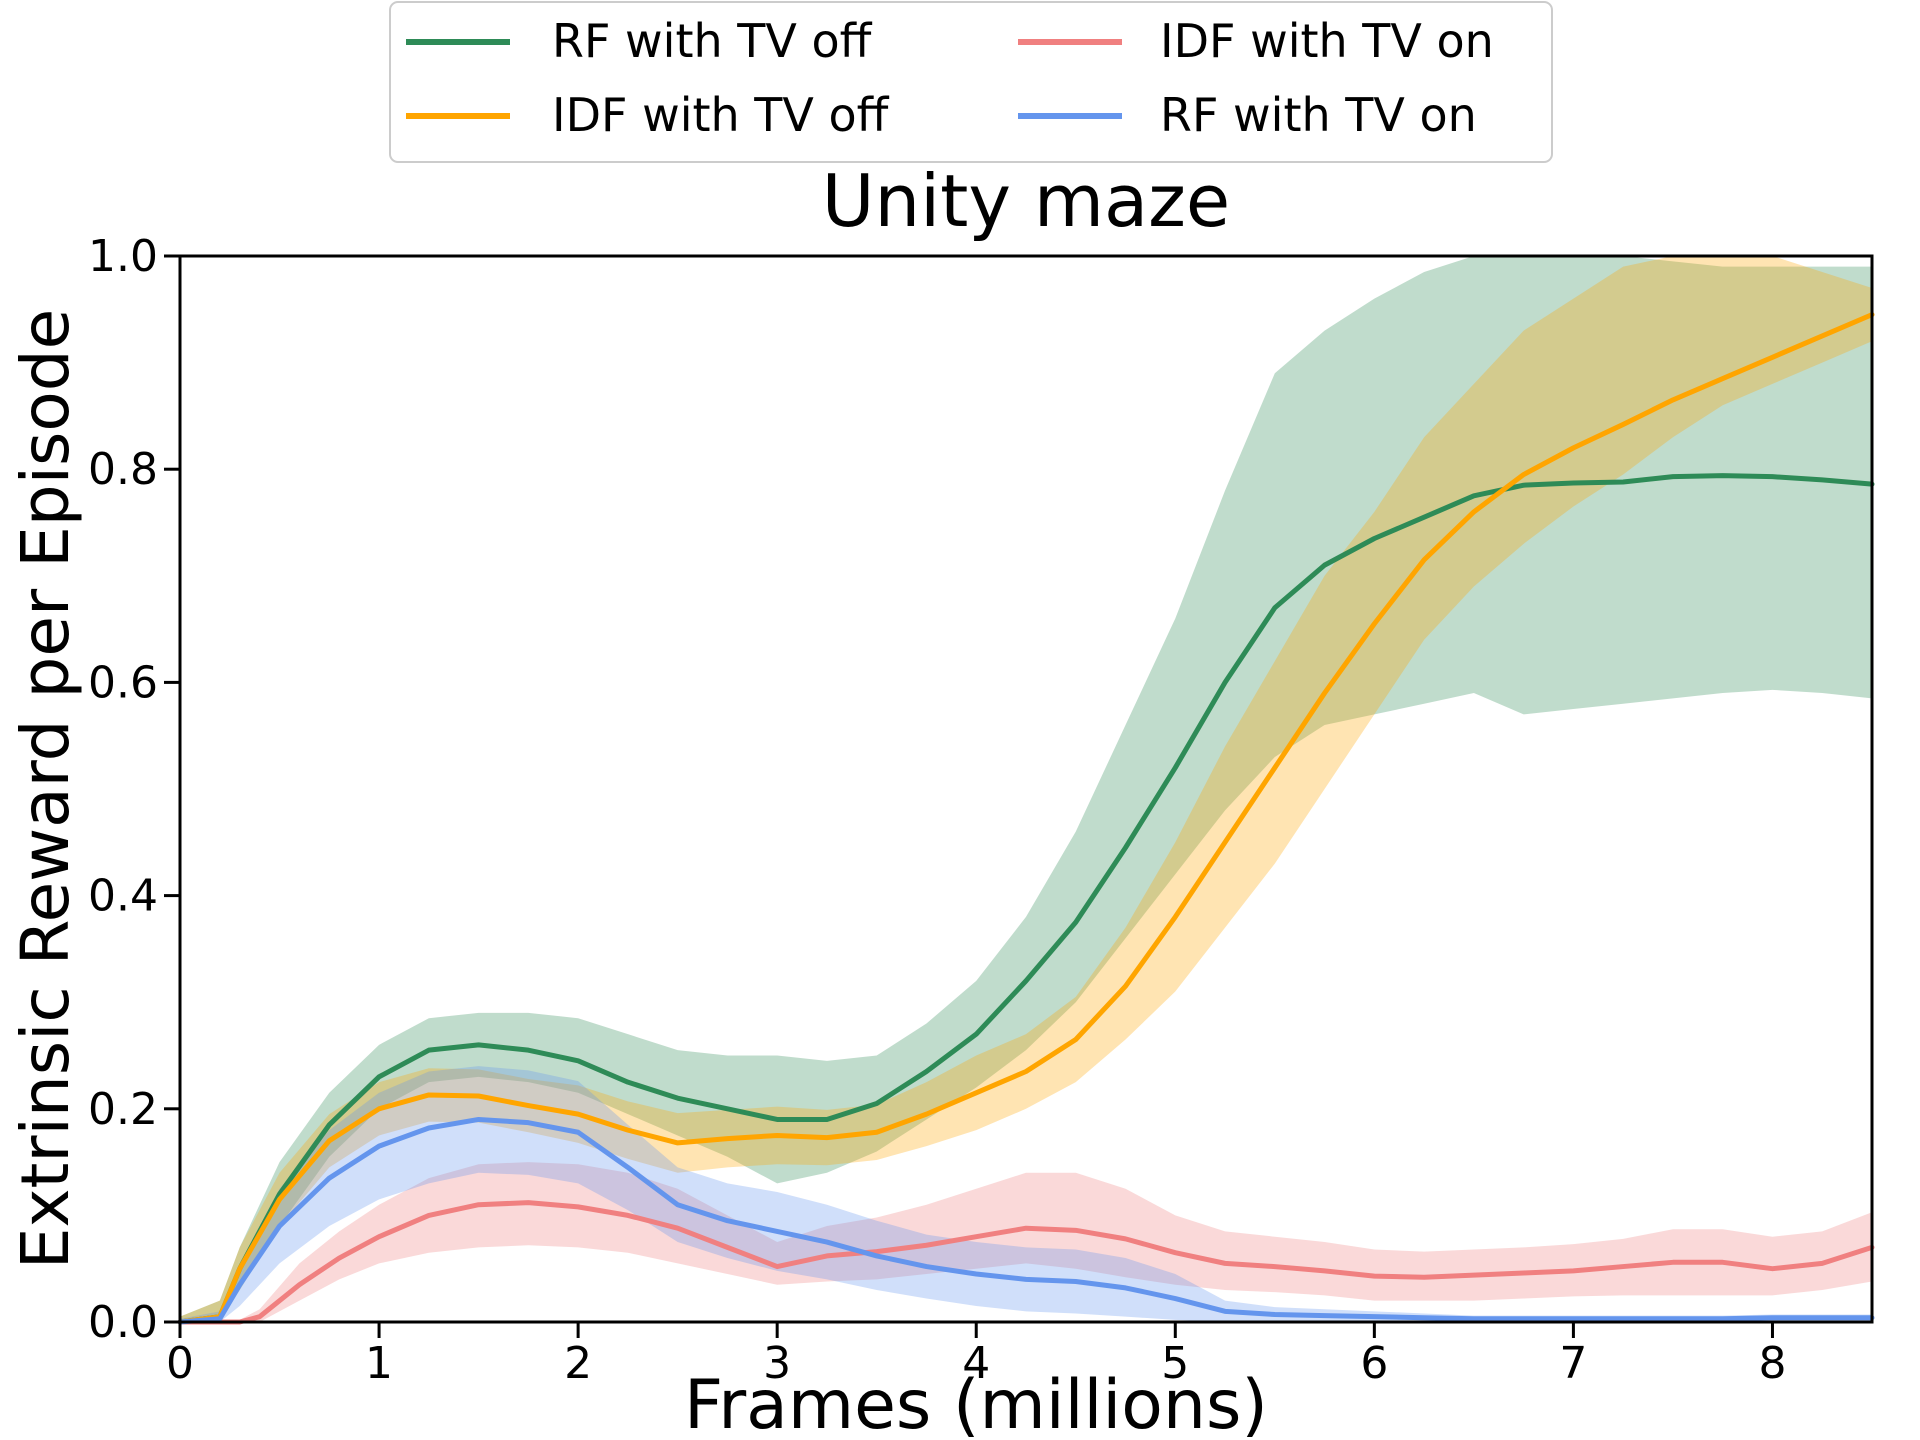 The width and height of the screenshot is (1920, 1440). I want to click on legend-frame, so click(971, 82).